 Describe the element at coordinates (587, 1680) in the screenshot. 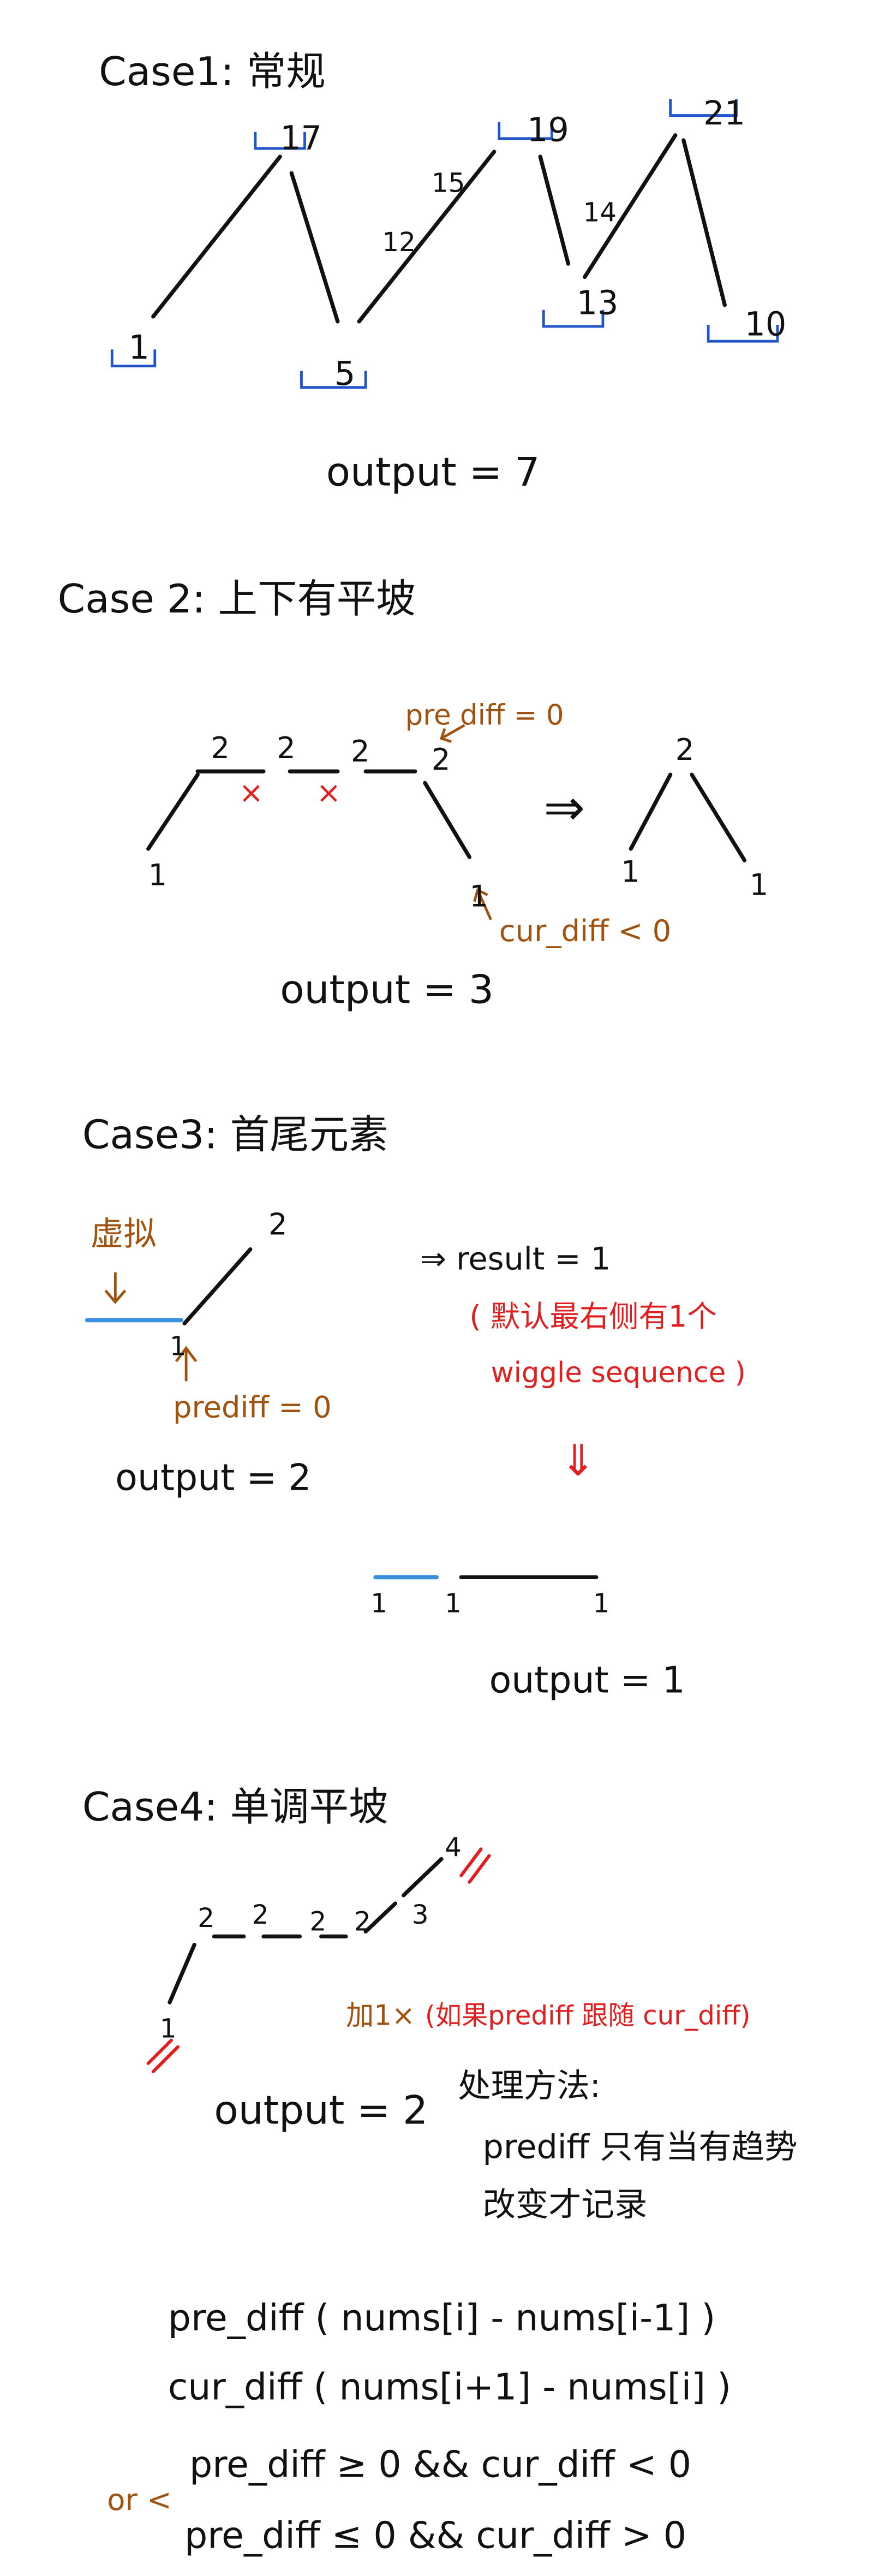

I see `handwritten-text: output = 1` at that location.